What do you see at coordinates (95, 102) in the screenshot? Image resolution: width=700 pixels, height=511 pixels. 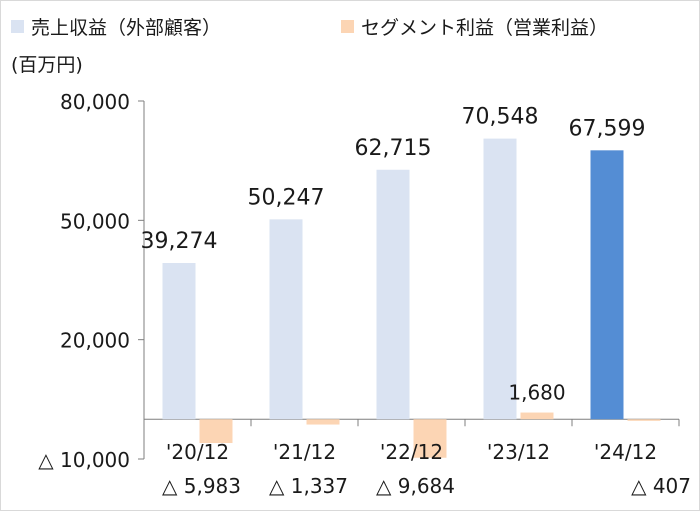 I see `y-tick-label: 80,000` at bounding box center [95, 102].